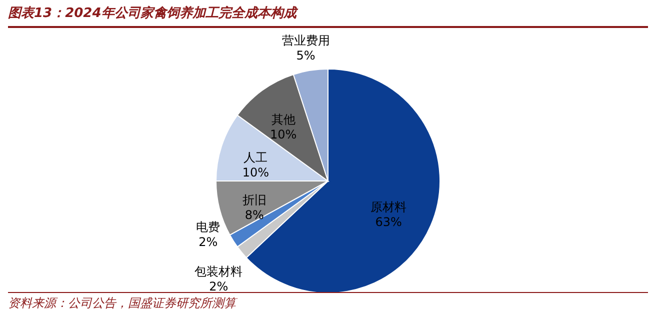 This screenshot has width=656, height=323. I want to click on data-label: 63%, so click(388, 222).